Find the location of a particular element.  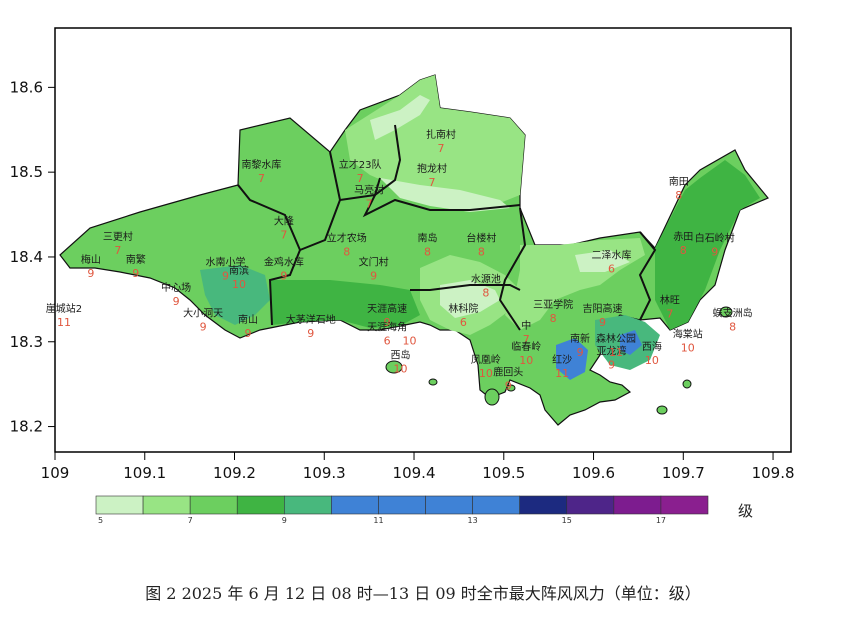

station-name: 临春岭 is located at coordinates (526, 346).